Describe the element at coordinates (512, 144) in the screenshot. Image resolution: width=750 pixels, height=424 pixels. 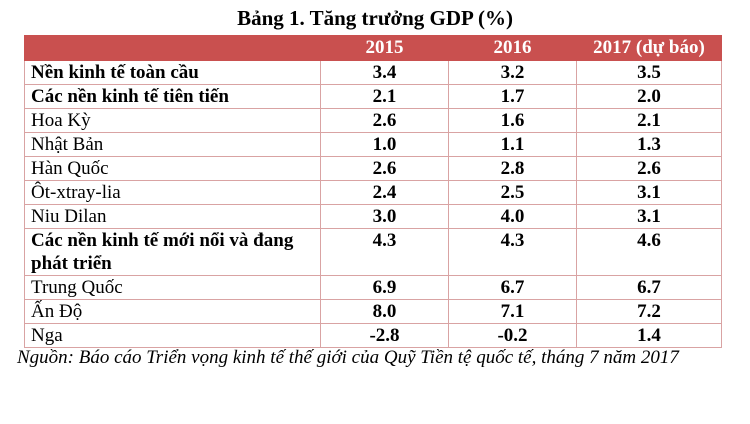
I see `value-cell: 1.1` at that location.